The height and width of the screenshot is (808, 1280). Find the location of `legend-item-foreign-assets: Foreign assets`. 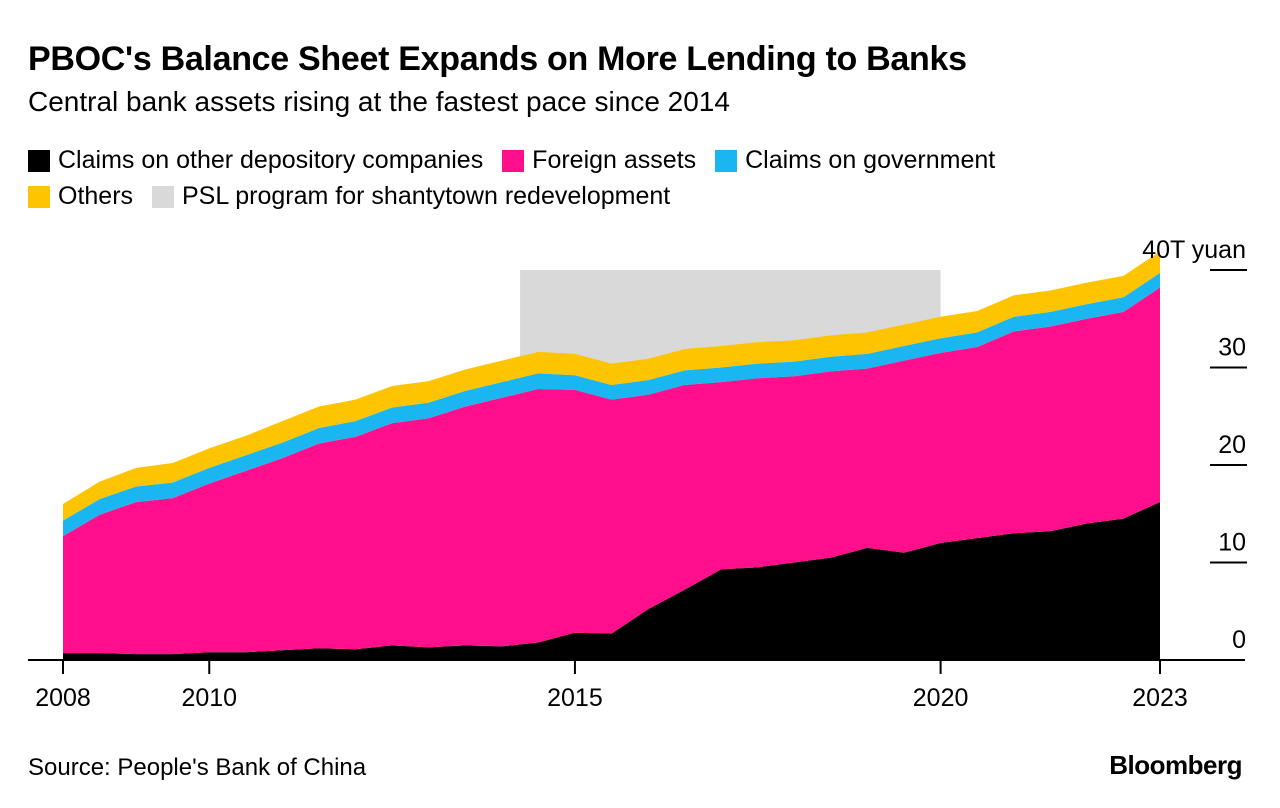

legend-item-foreign-assets: Foreign assets is located at coordinates (599, 160).